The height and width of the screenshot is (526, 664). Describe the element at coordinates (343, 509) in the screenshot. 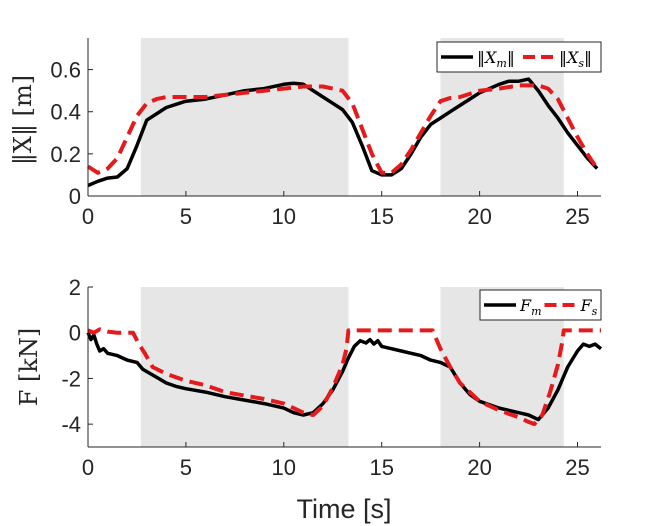

I see `x-axis-label: Time [s]` at that location.